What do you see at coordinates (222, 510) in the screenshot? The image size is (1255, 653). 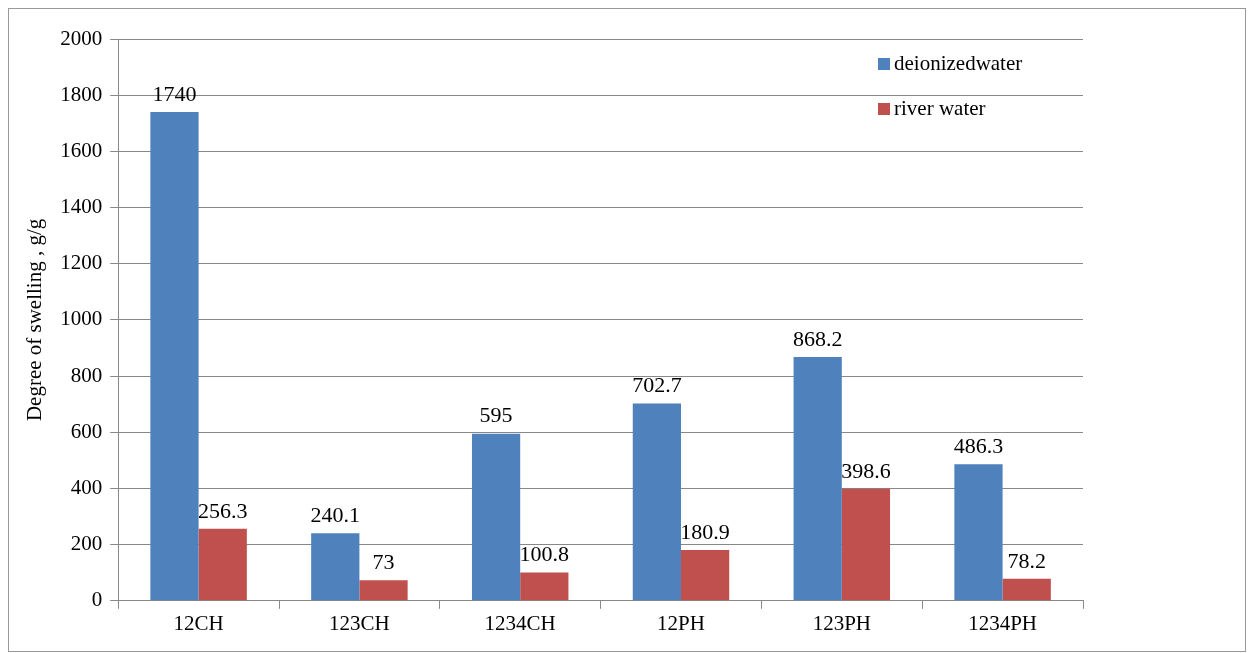 I see `data-label: 256.3` at bounding box center [222, 510].